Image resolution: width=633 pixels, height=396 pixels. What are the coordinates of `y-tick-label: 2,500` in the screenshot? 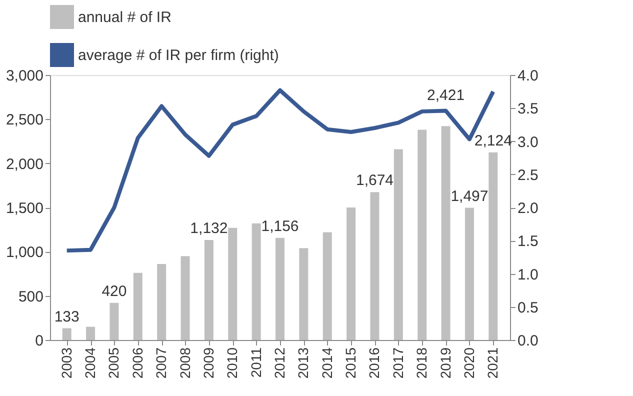 It's located at (25, 120).